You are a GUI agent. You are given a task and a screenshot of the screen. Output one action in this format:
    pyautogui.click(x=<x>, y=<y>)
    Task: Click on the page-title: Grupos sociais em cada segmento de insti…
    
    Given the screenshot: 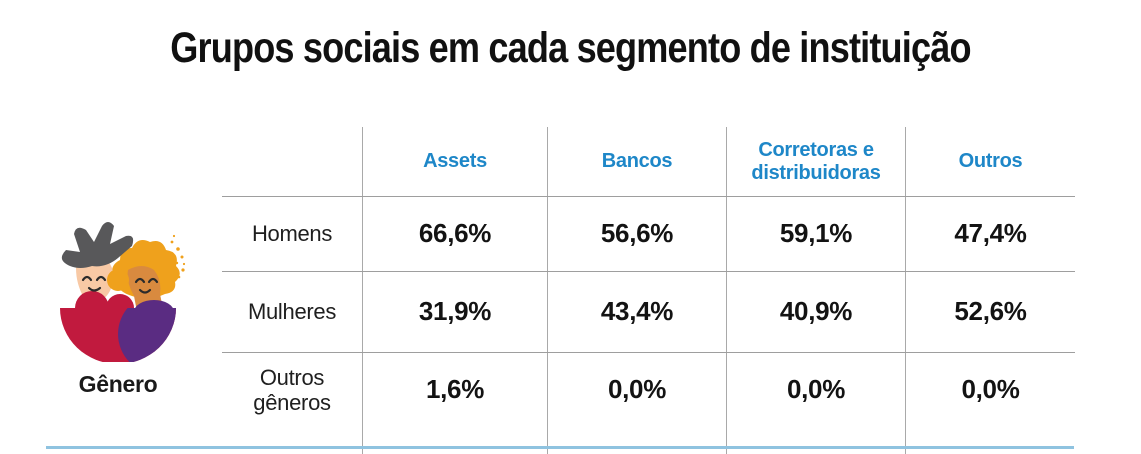 What is the action you would take?
    pyautogui.click(x=570, y=48)
    